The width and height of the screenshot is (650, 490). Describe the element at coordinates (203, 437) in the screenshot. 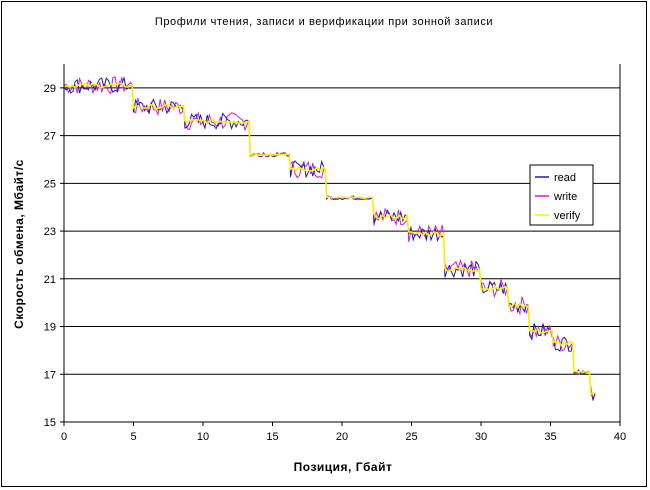

I see `x-tick-label-10: 10` at that location.